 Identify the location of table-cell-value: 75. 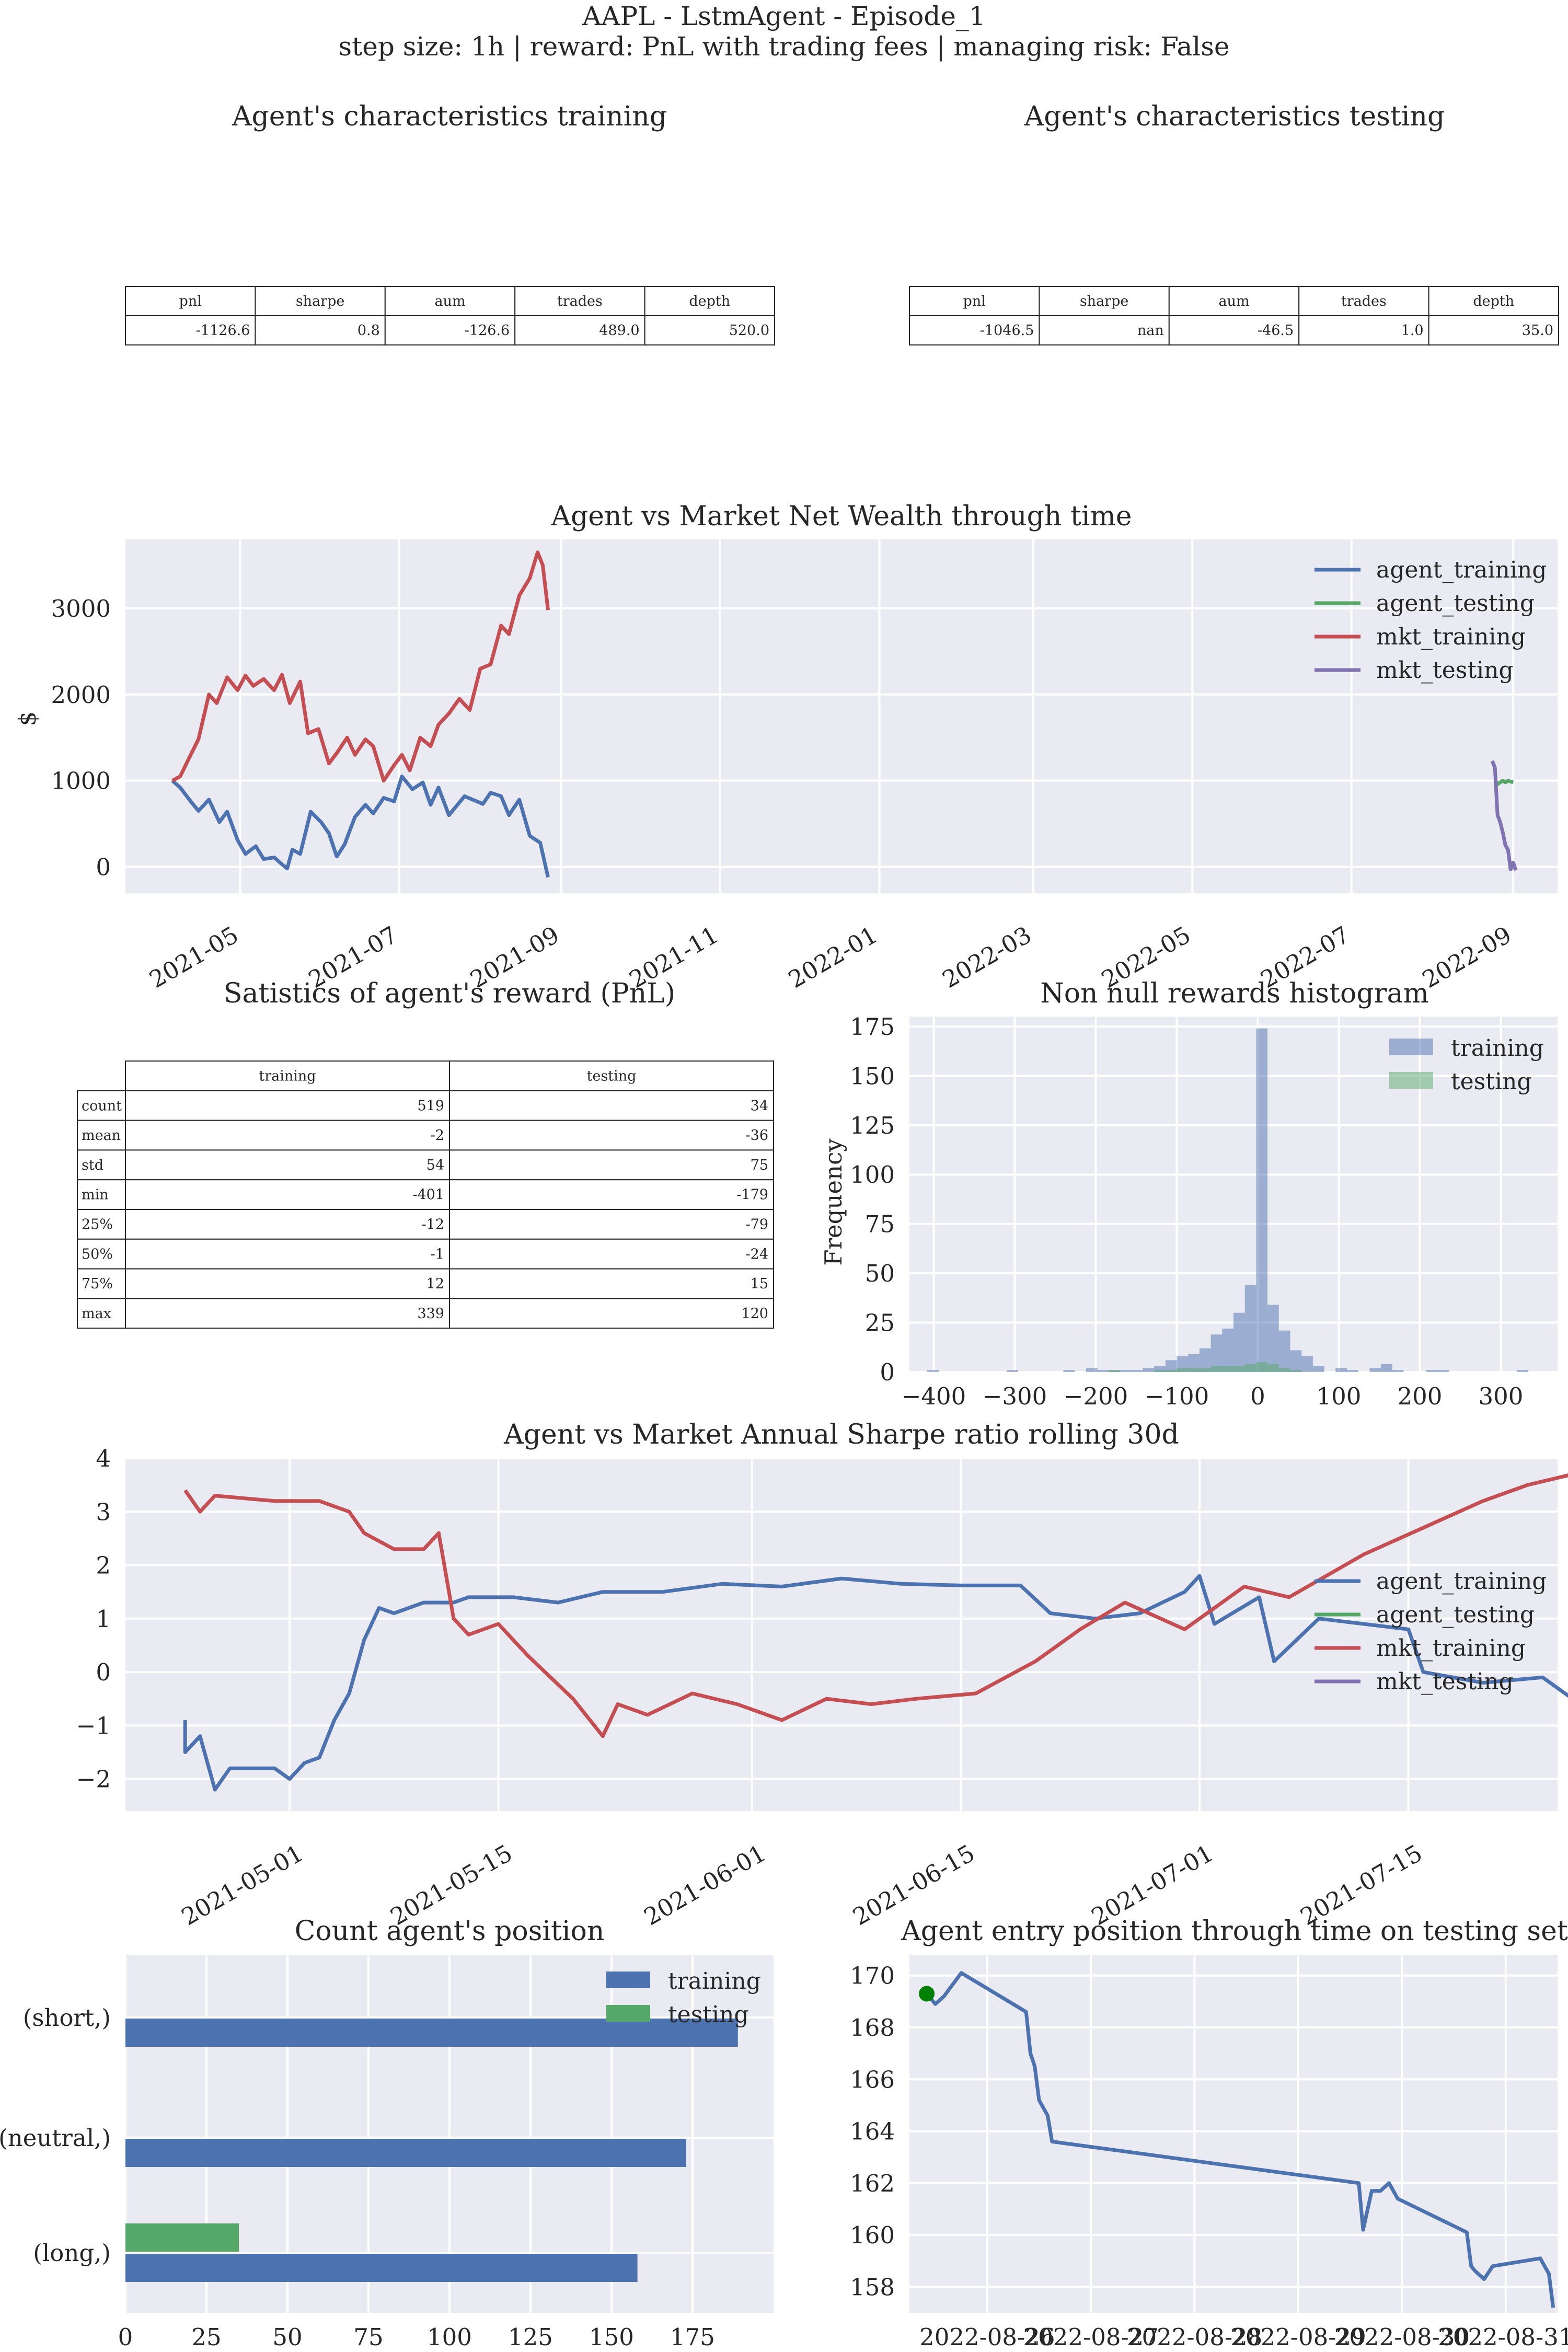
(759, 1165).